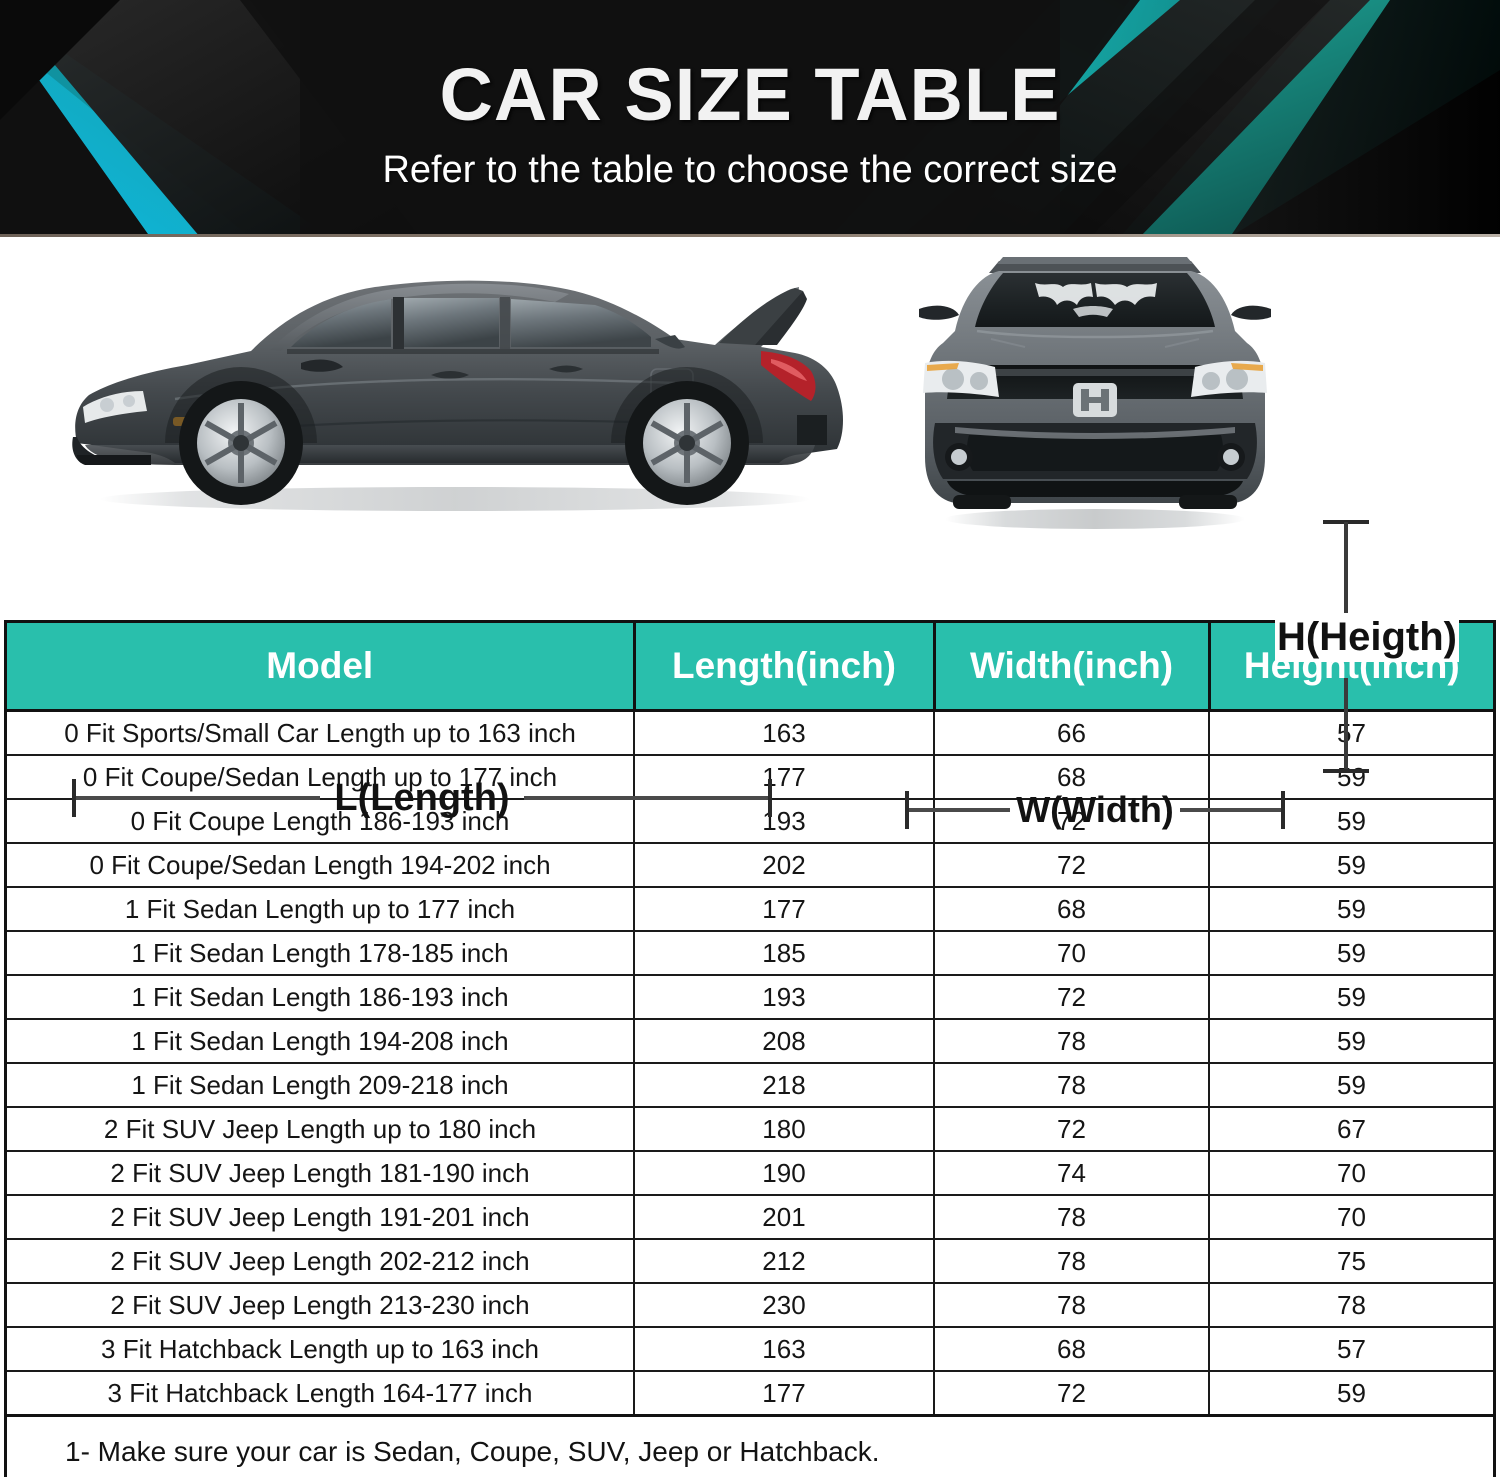 This screenshot has width=1500, height=1477. Describe the element at coordinates (1346, 771) in the screenshot. I see `height-bottom-cap` at that location.